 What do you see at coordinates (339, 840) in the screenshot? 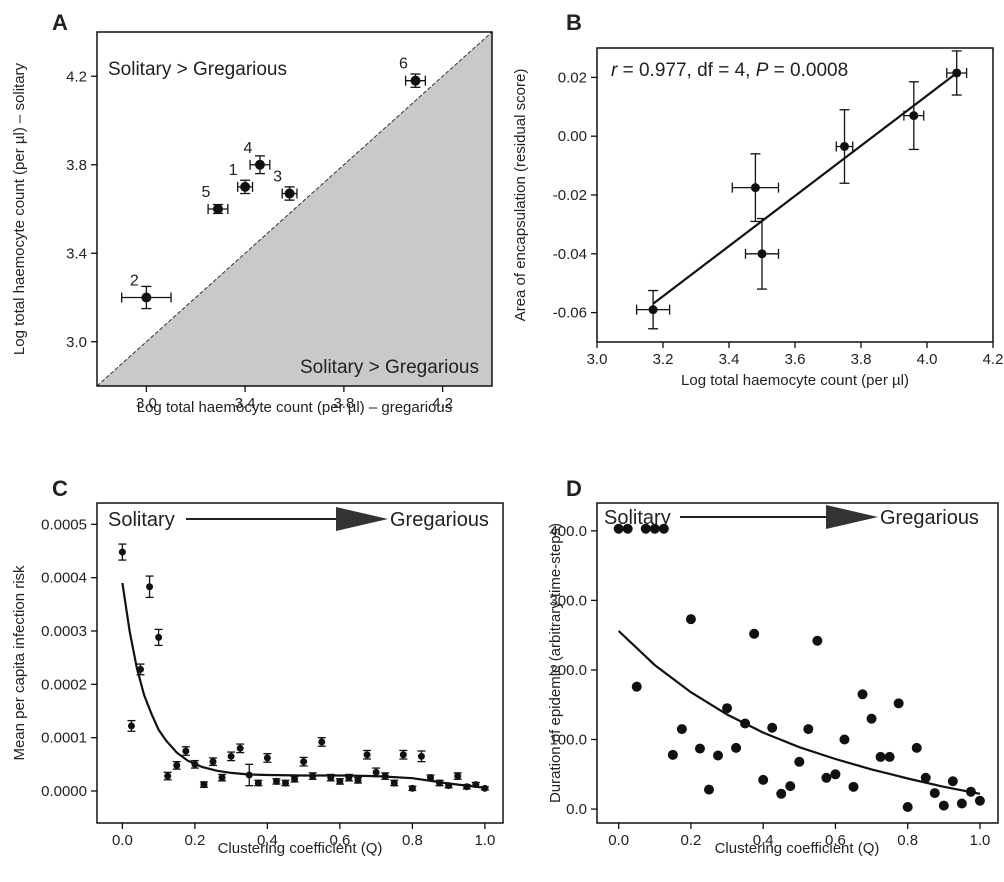
I see `x-tick-label: 0.6` at bounding box center [339, 840].